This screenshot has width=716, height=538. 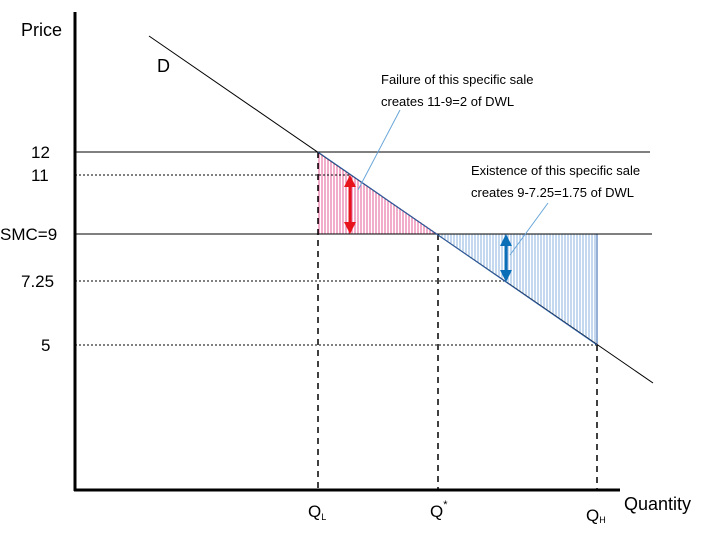 What do you see at coordinates (40, 175) in the screenshot?
I see `tick-11: 11` at bounding box center [40, 175].